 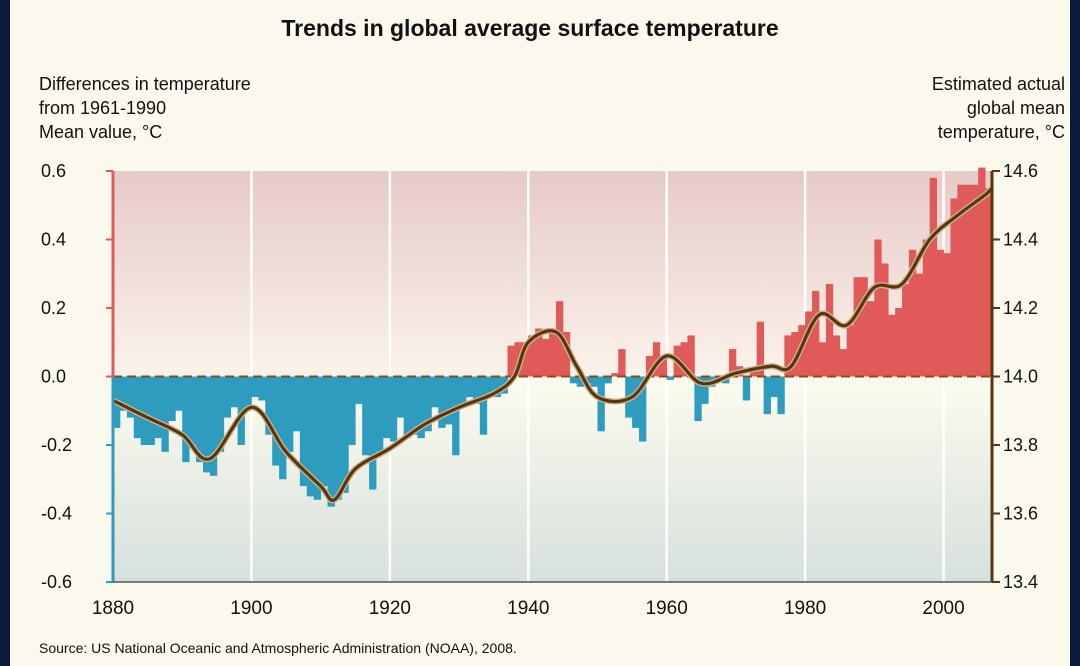 I want to click on left-axis-label-line: Differences in temperature, so click(x=145, y=84).